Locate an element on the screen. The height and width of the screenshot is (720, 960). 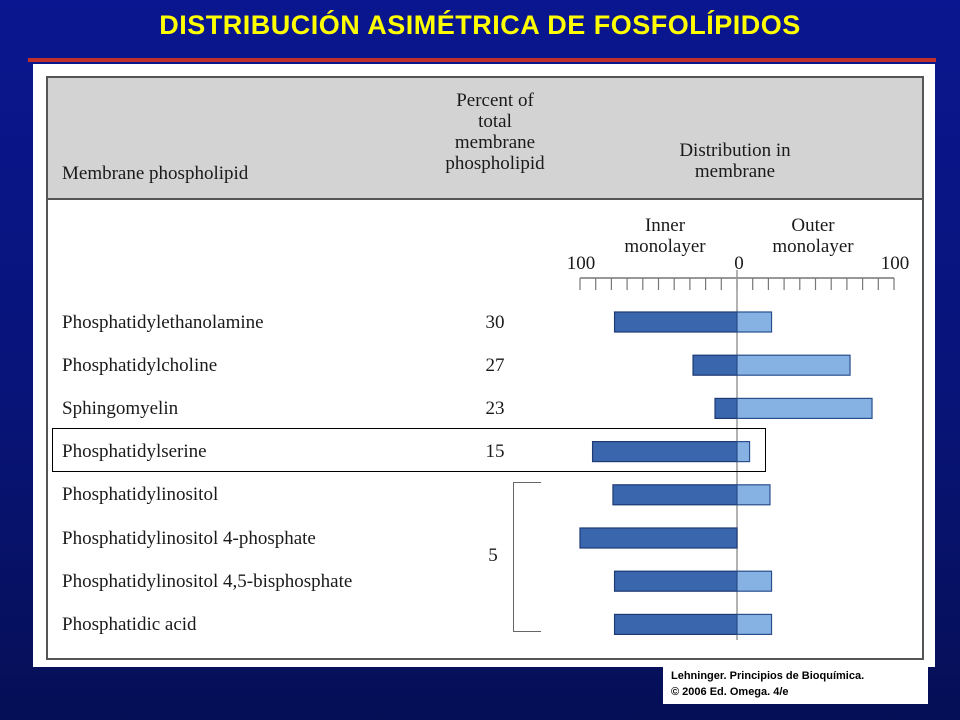
row-percent: 27 is located at coordinates (495, 365).